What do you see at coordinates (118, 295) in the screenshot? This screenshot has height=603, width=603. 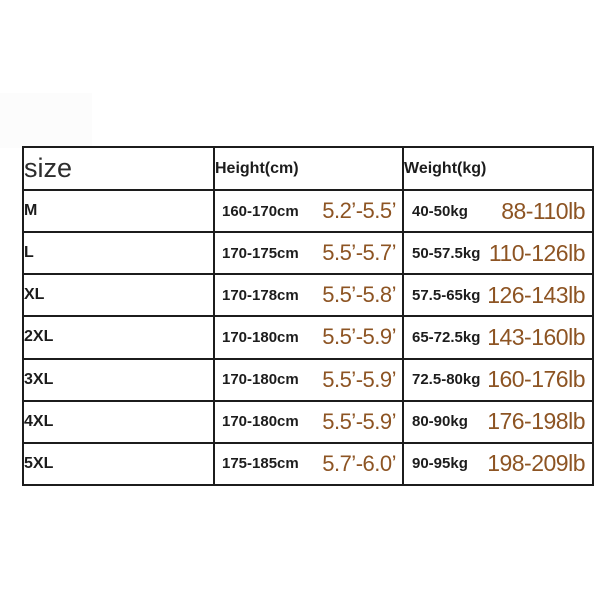 I see `size-label: XL` at bounding box center [118, 295].